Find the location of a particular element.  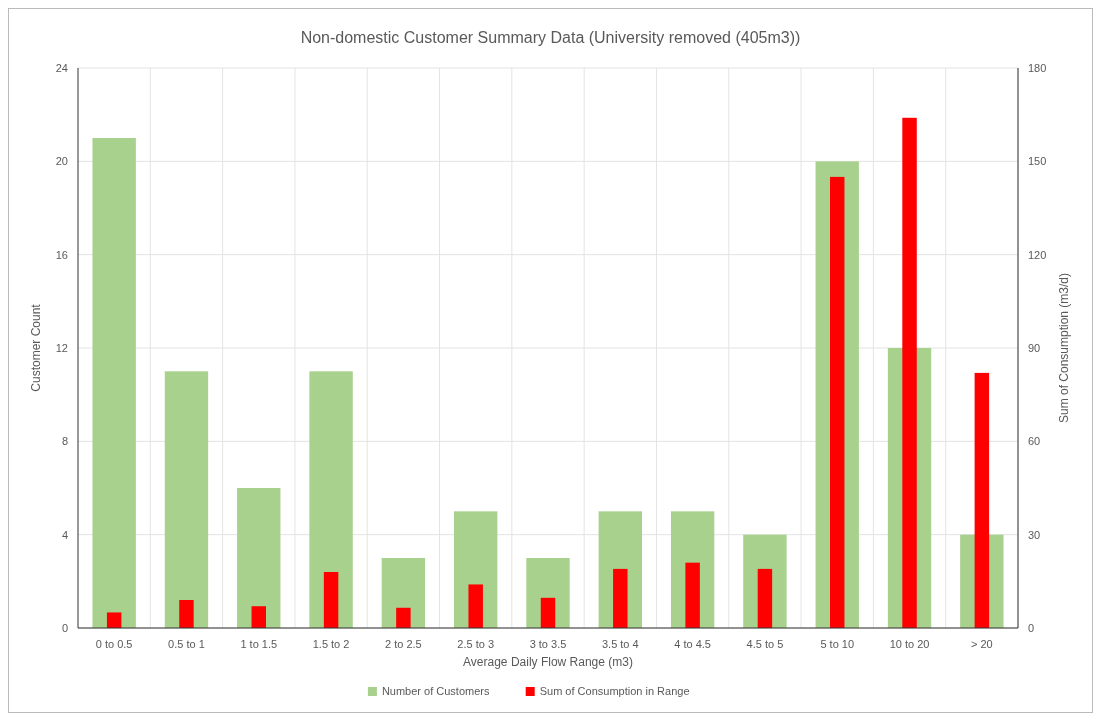

y-tick-label: 24 is located at coordinates (61, 67).